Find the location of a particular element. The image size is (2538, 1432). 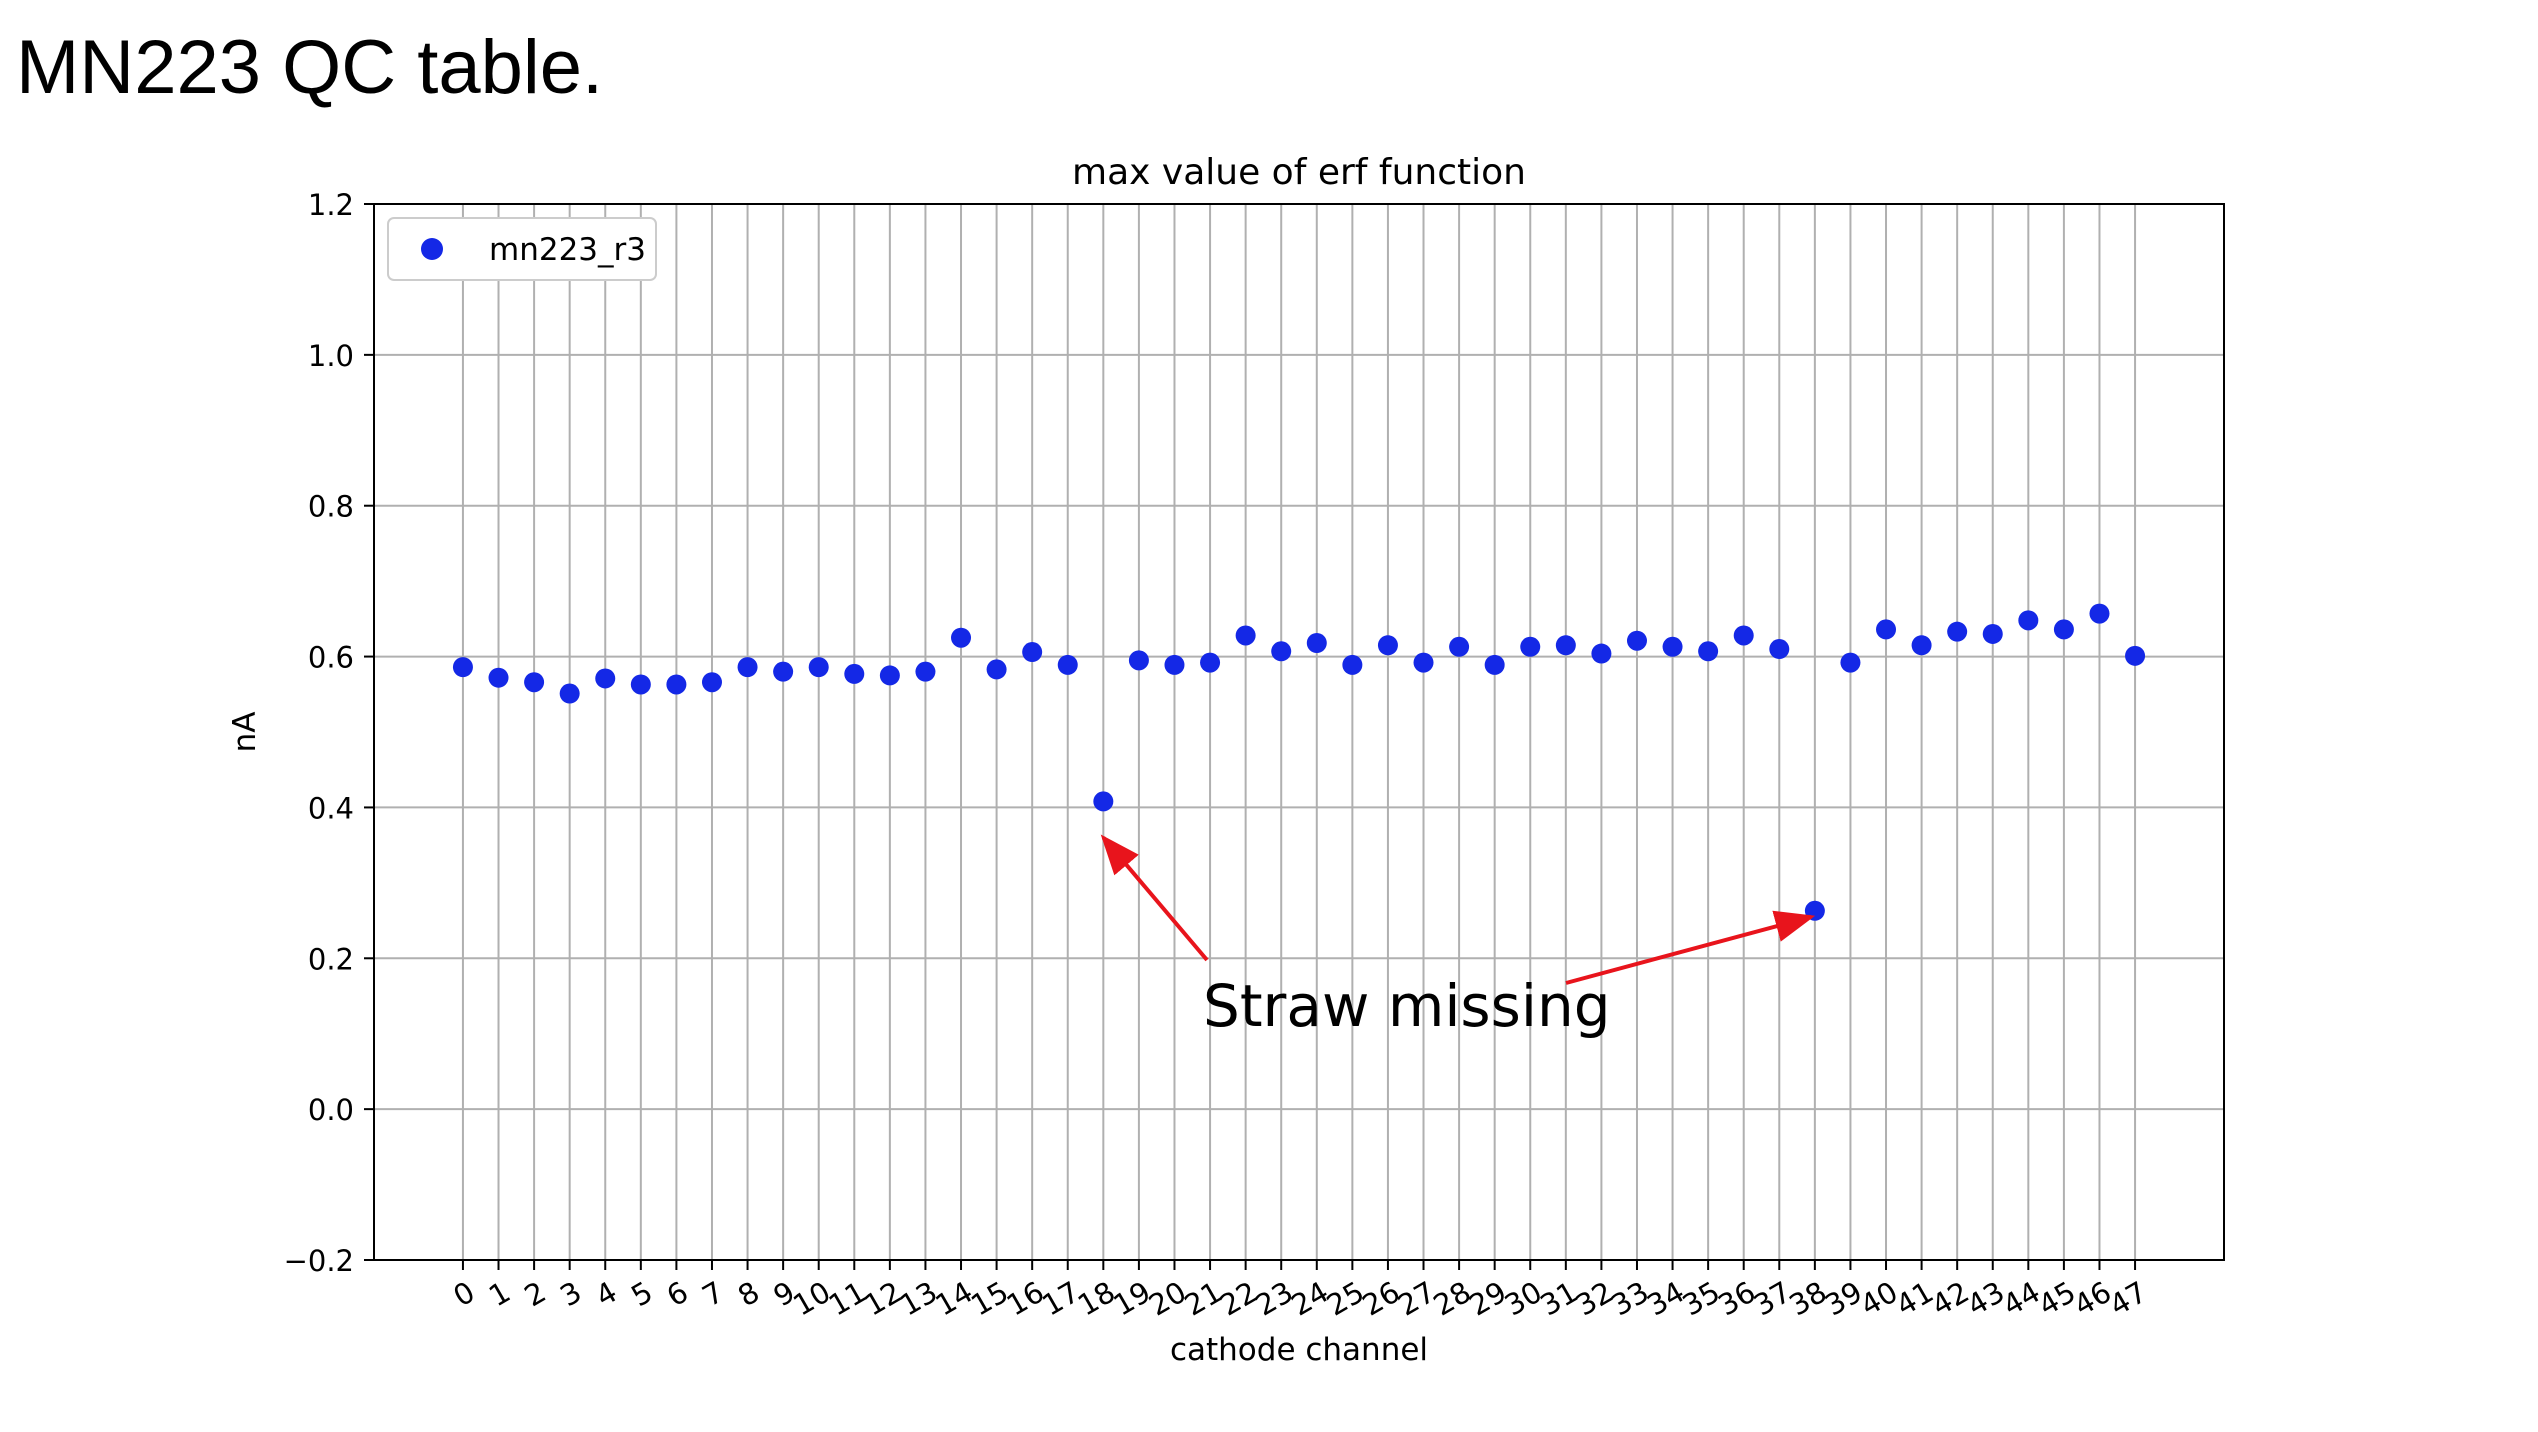

y-tick-label: 0.0 is located at coordinates (331, 1110).